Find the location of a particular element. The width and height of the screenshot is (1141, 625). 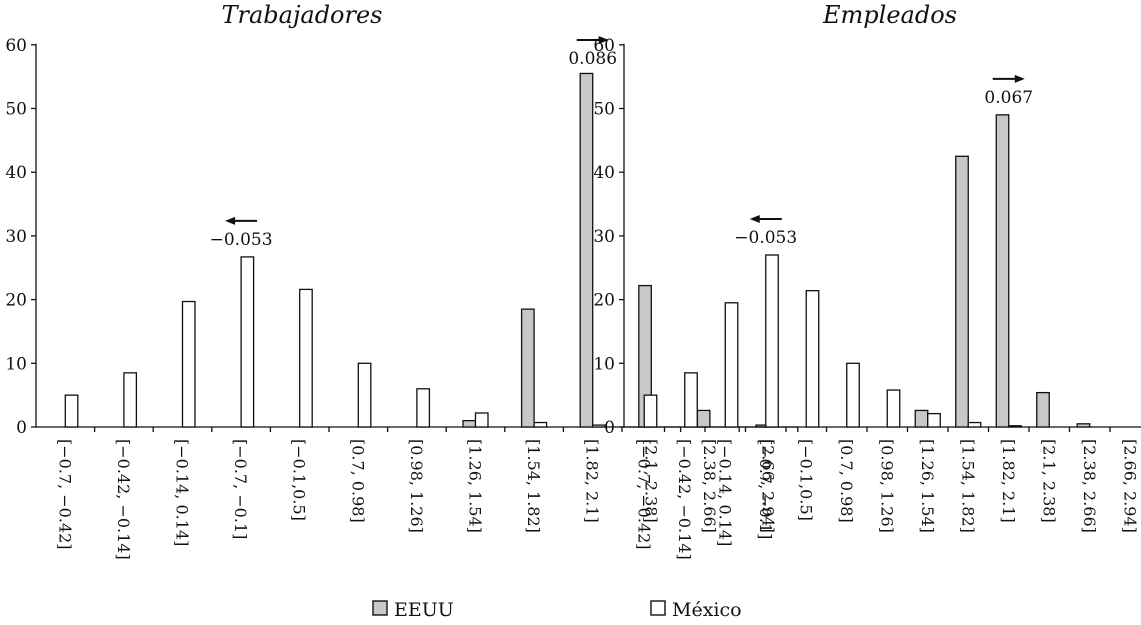

legend-swatch-eeuu is located at coordinates (380, 608).